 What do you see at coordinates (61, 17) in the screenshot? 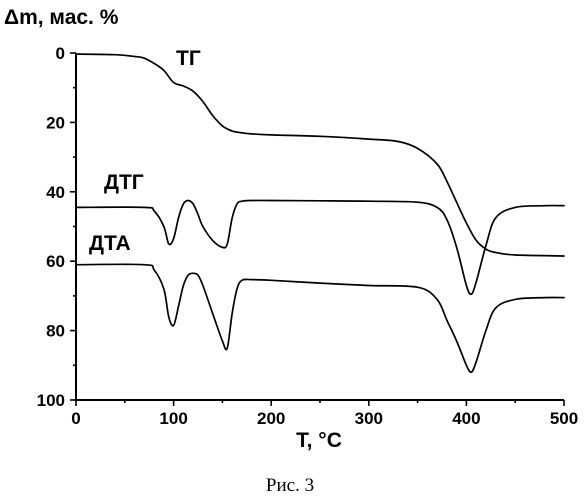
I see `y-axis-title: Δm, мас. %` at bounding box center [61, 17].